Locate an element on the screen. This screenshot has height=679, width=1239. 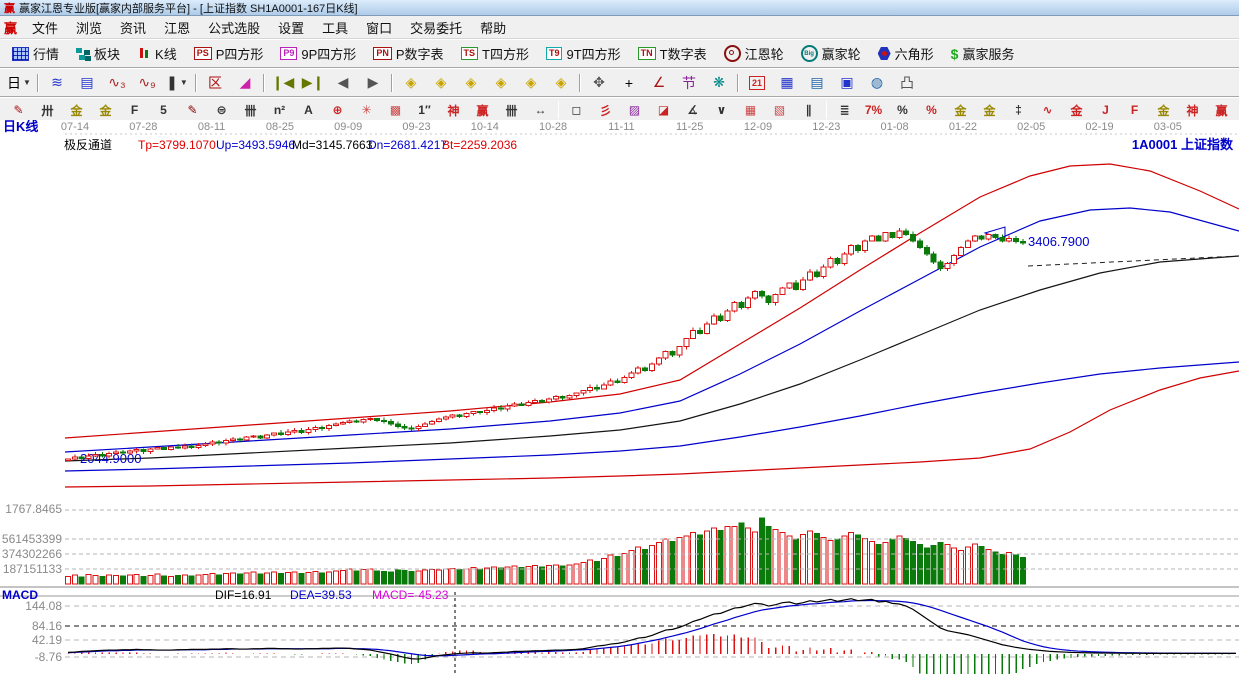
scale-column-icon: ≣ is located at coordinates (844, 110).